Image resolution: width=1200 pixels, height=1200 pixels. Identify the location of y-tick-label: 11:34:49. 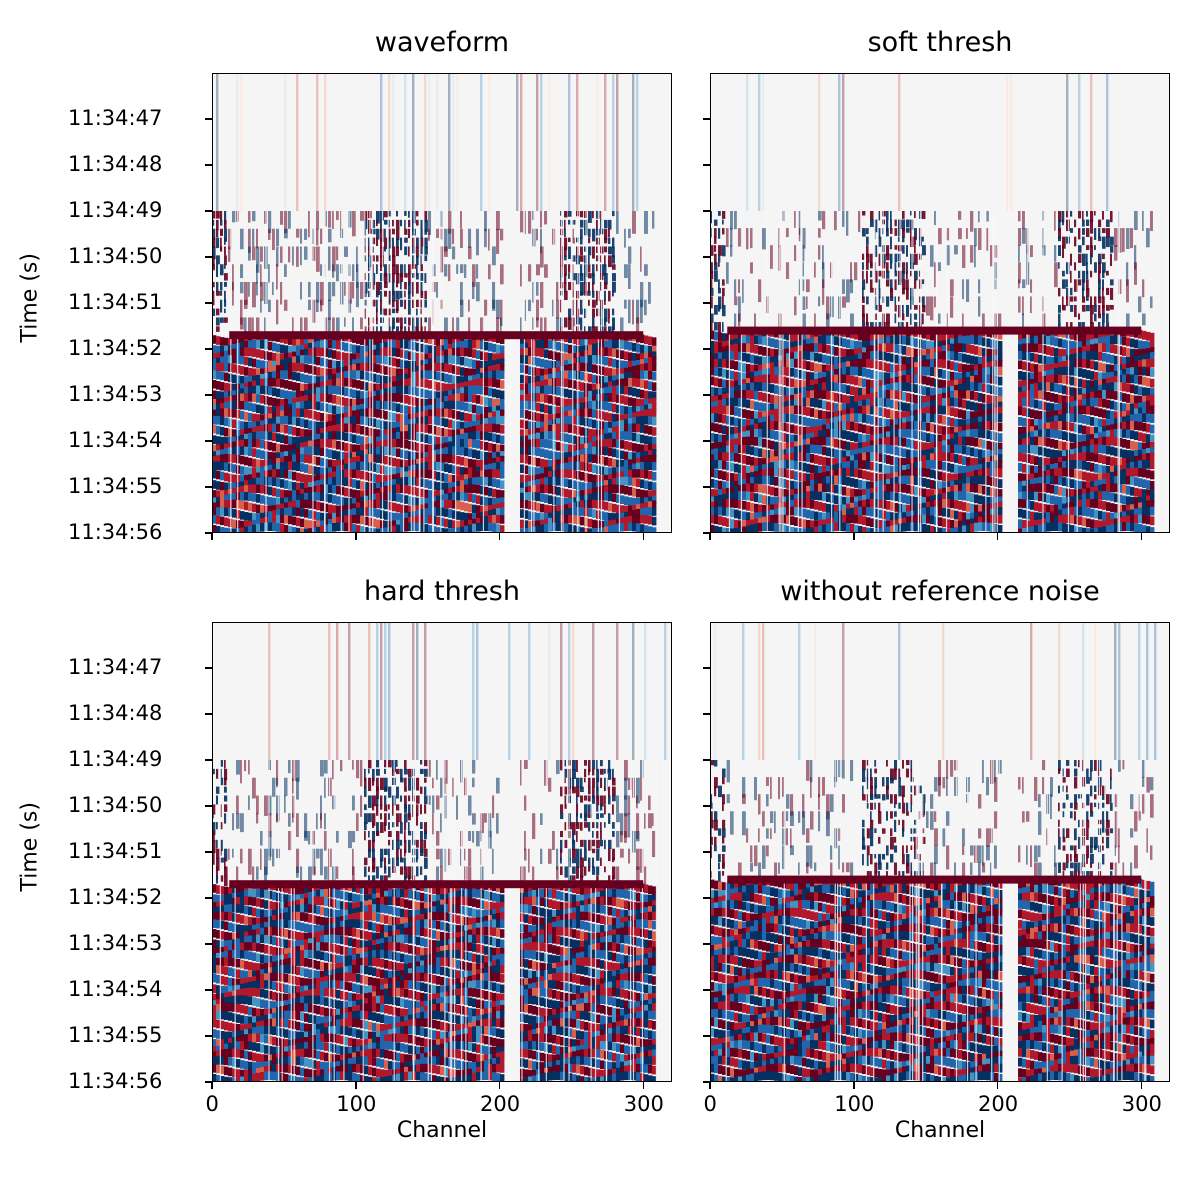
(115, 210).